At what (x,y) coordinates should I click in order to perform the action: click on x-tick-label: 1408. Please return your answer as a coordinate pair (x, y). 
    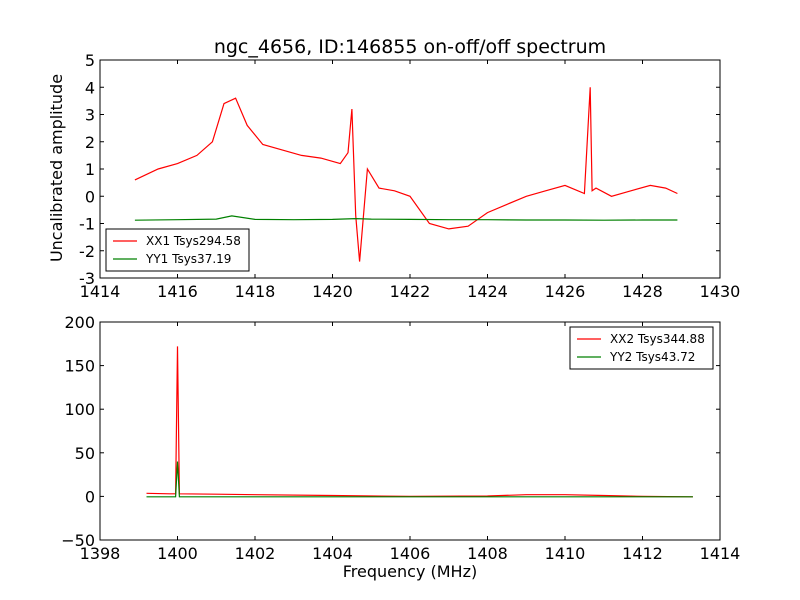
    Looking at the image, I should click on (487, 553).